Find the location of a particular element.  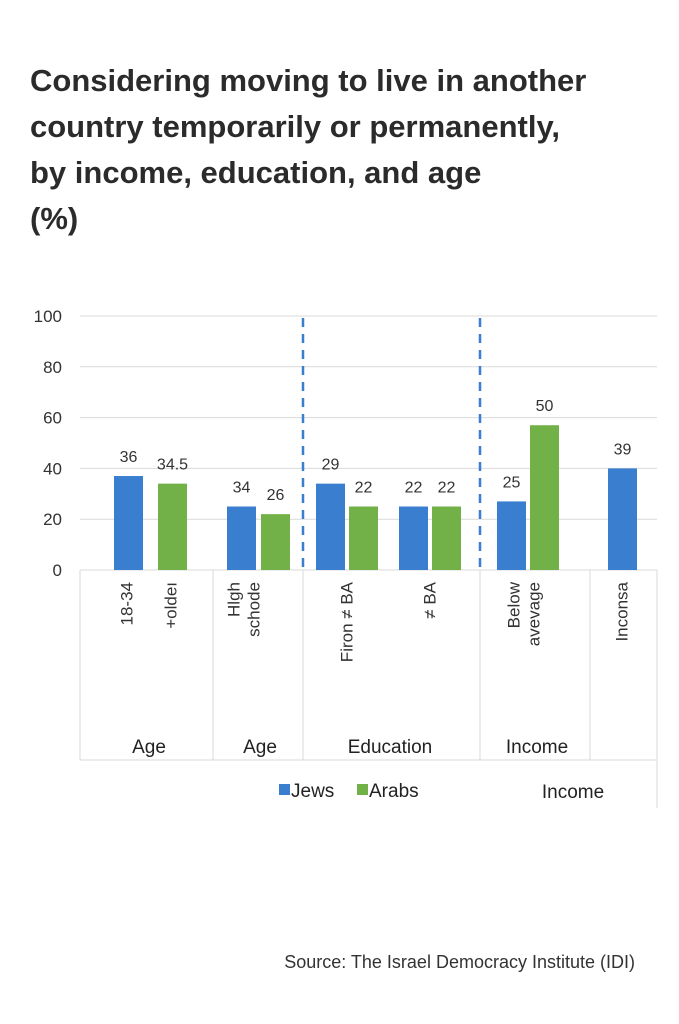

data-label: 26 is located at coordinates (276, 495).